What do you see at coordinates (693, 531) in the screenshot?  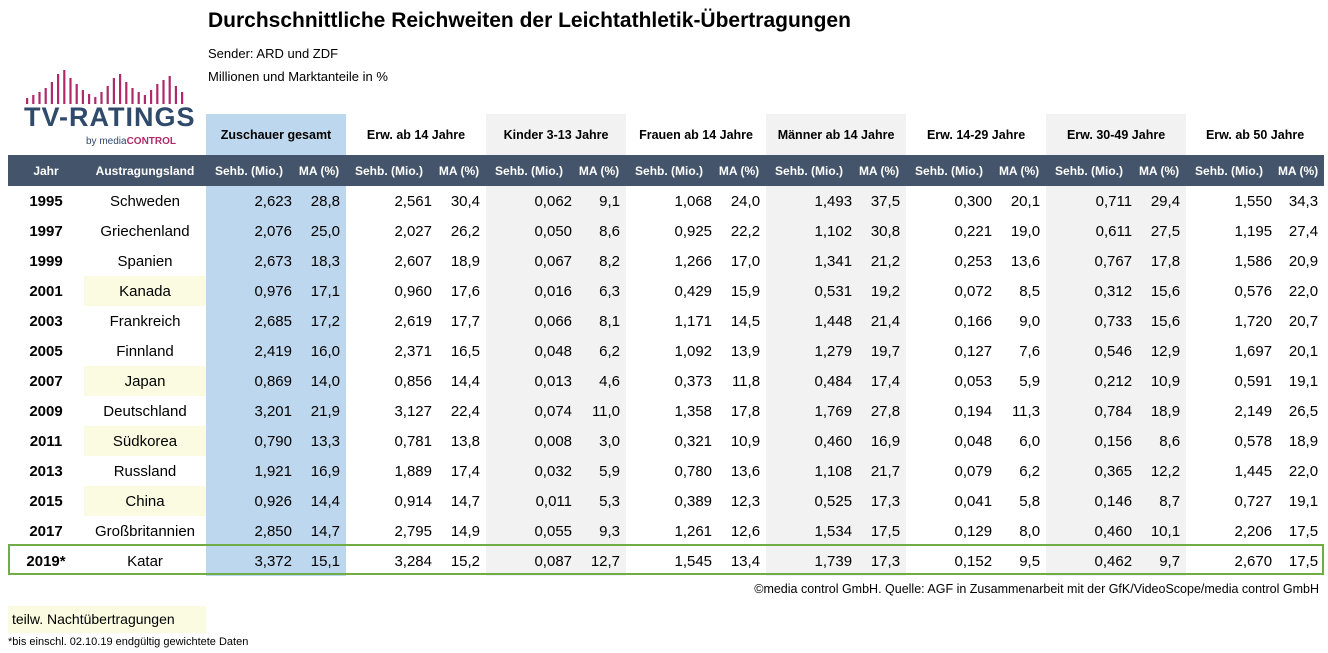 I see `viewers-cell: 1,261` at bounding box center [693, 531].